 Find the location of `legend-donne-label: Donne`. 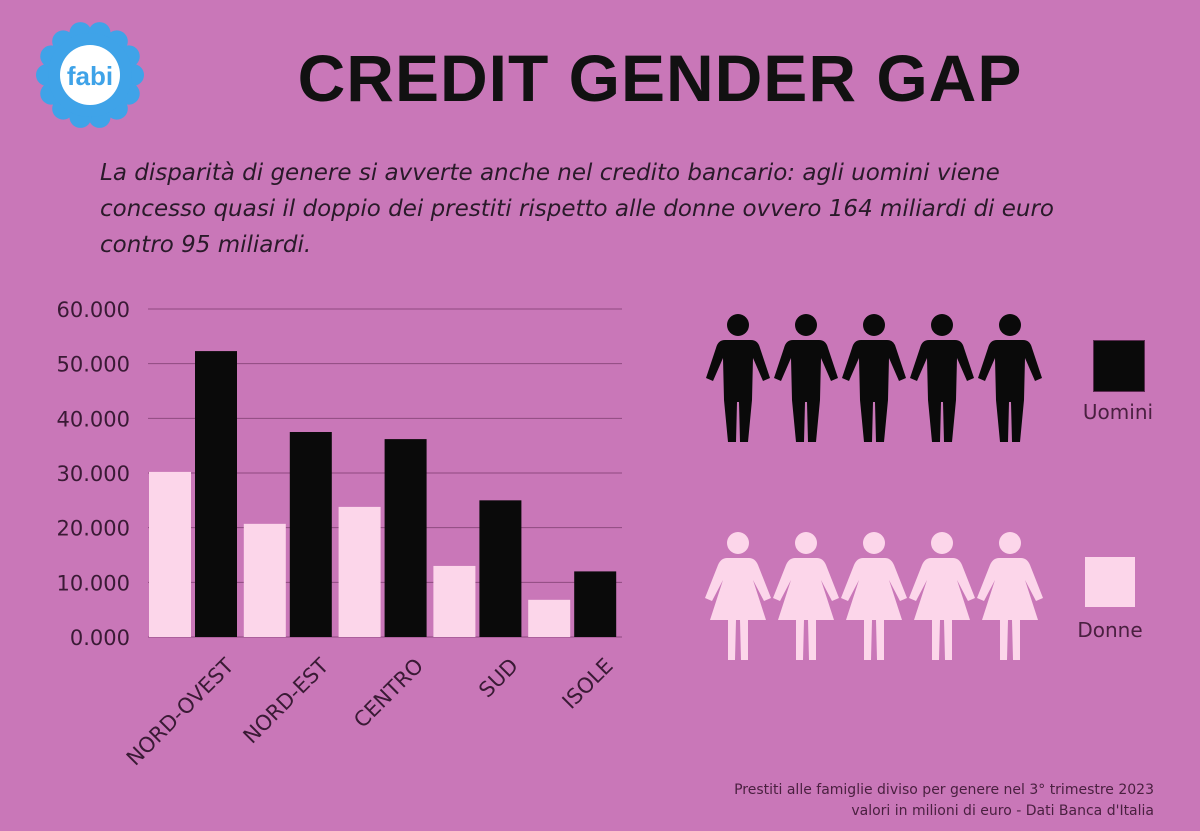

legend-donne-label: Donne is located at coordinates (1110, 630).